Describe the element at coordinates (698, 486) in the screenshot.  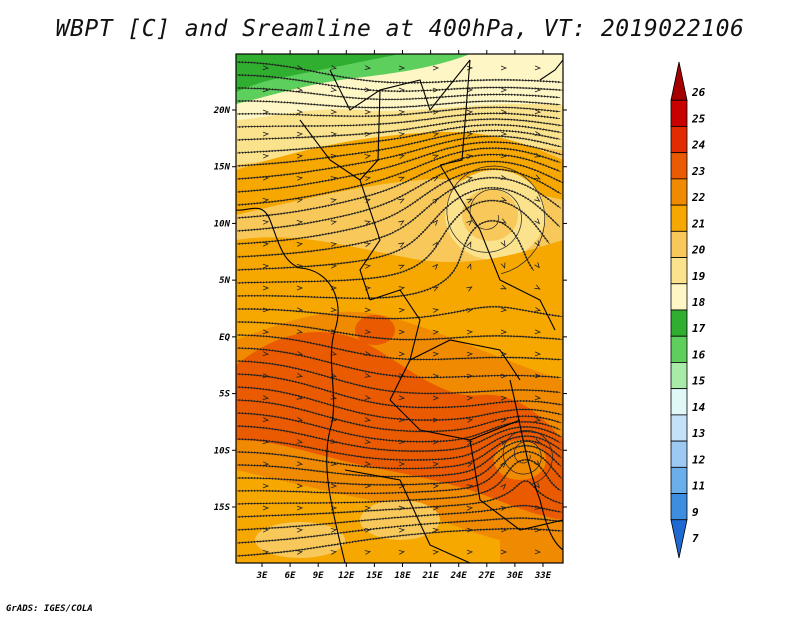
I see `colorbar-label: 11` at that location.